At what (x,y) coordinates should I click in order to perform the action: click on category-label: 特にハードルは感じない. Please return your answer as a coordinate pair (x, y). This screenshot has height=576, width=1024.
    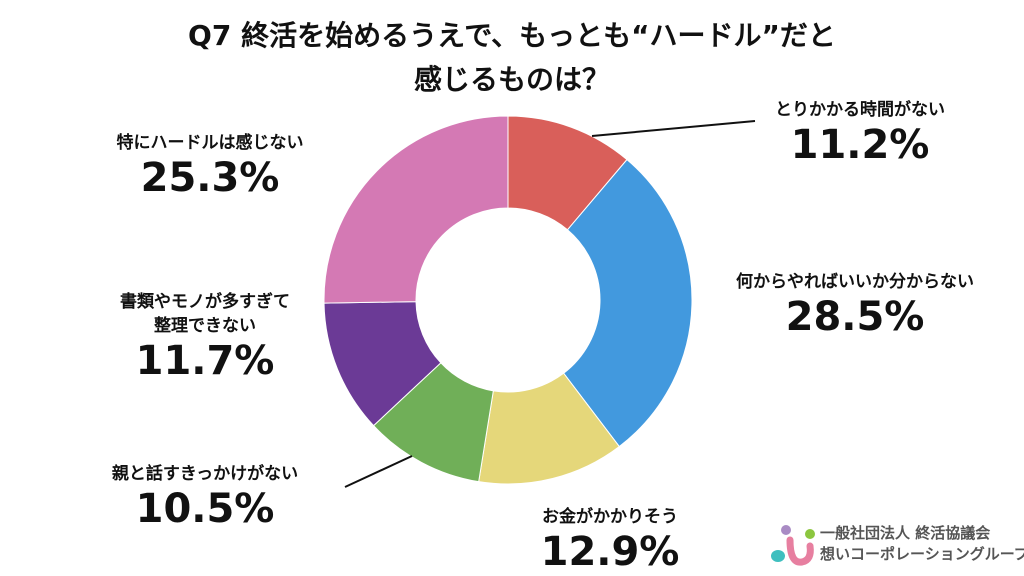
    Looking at the image, I should click on (210, 143).